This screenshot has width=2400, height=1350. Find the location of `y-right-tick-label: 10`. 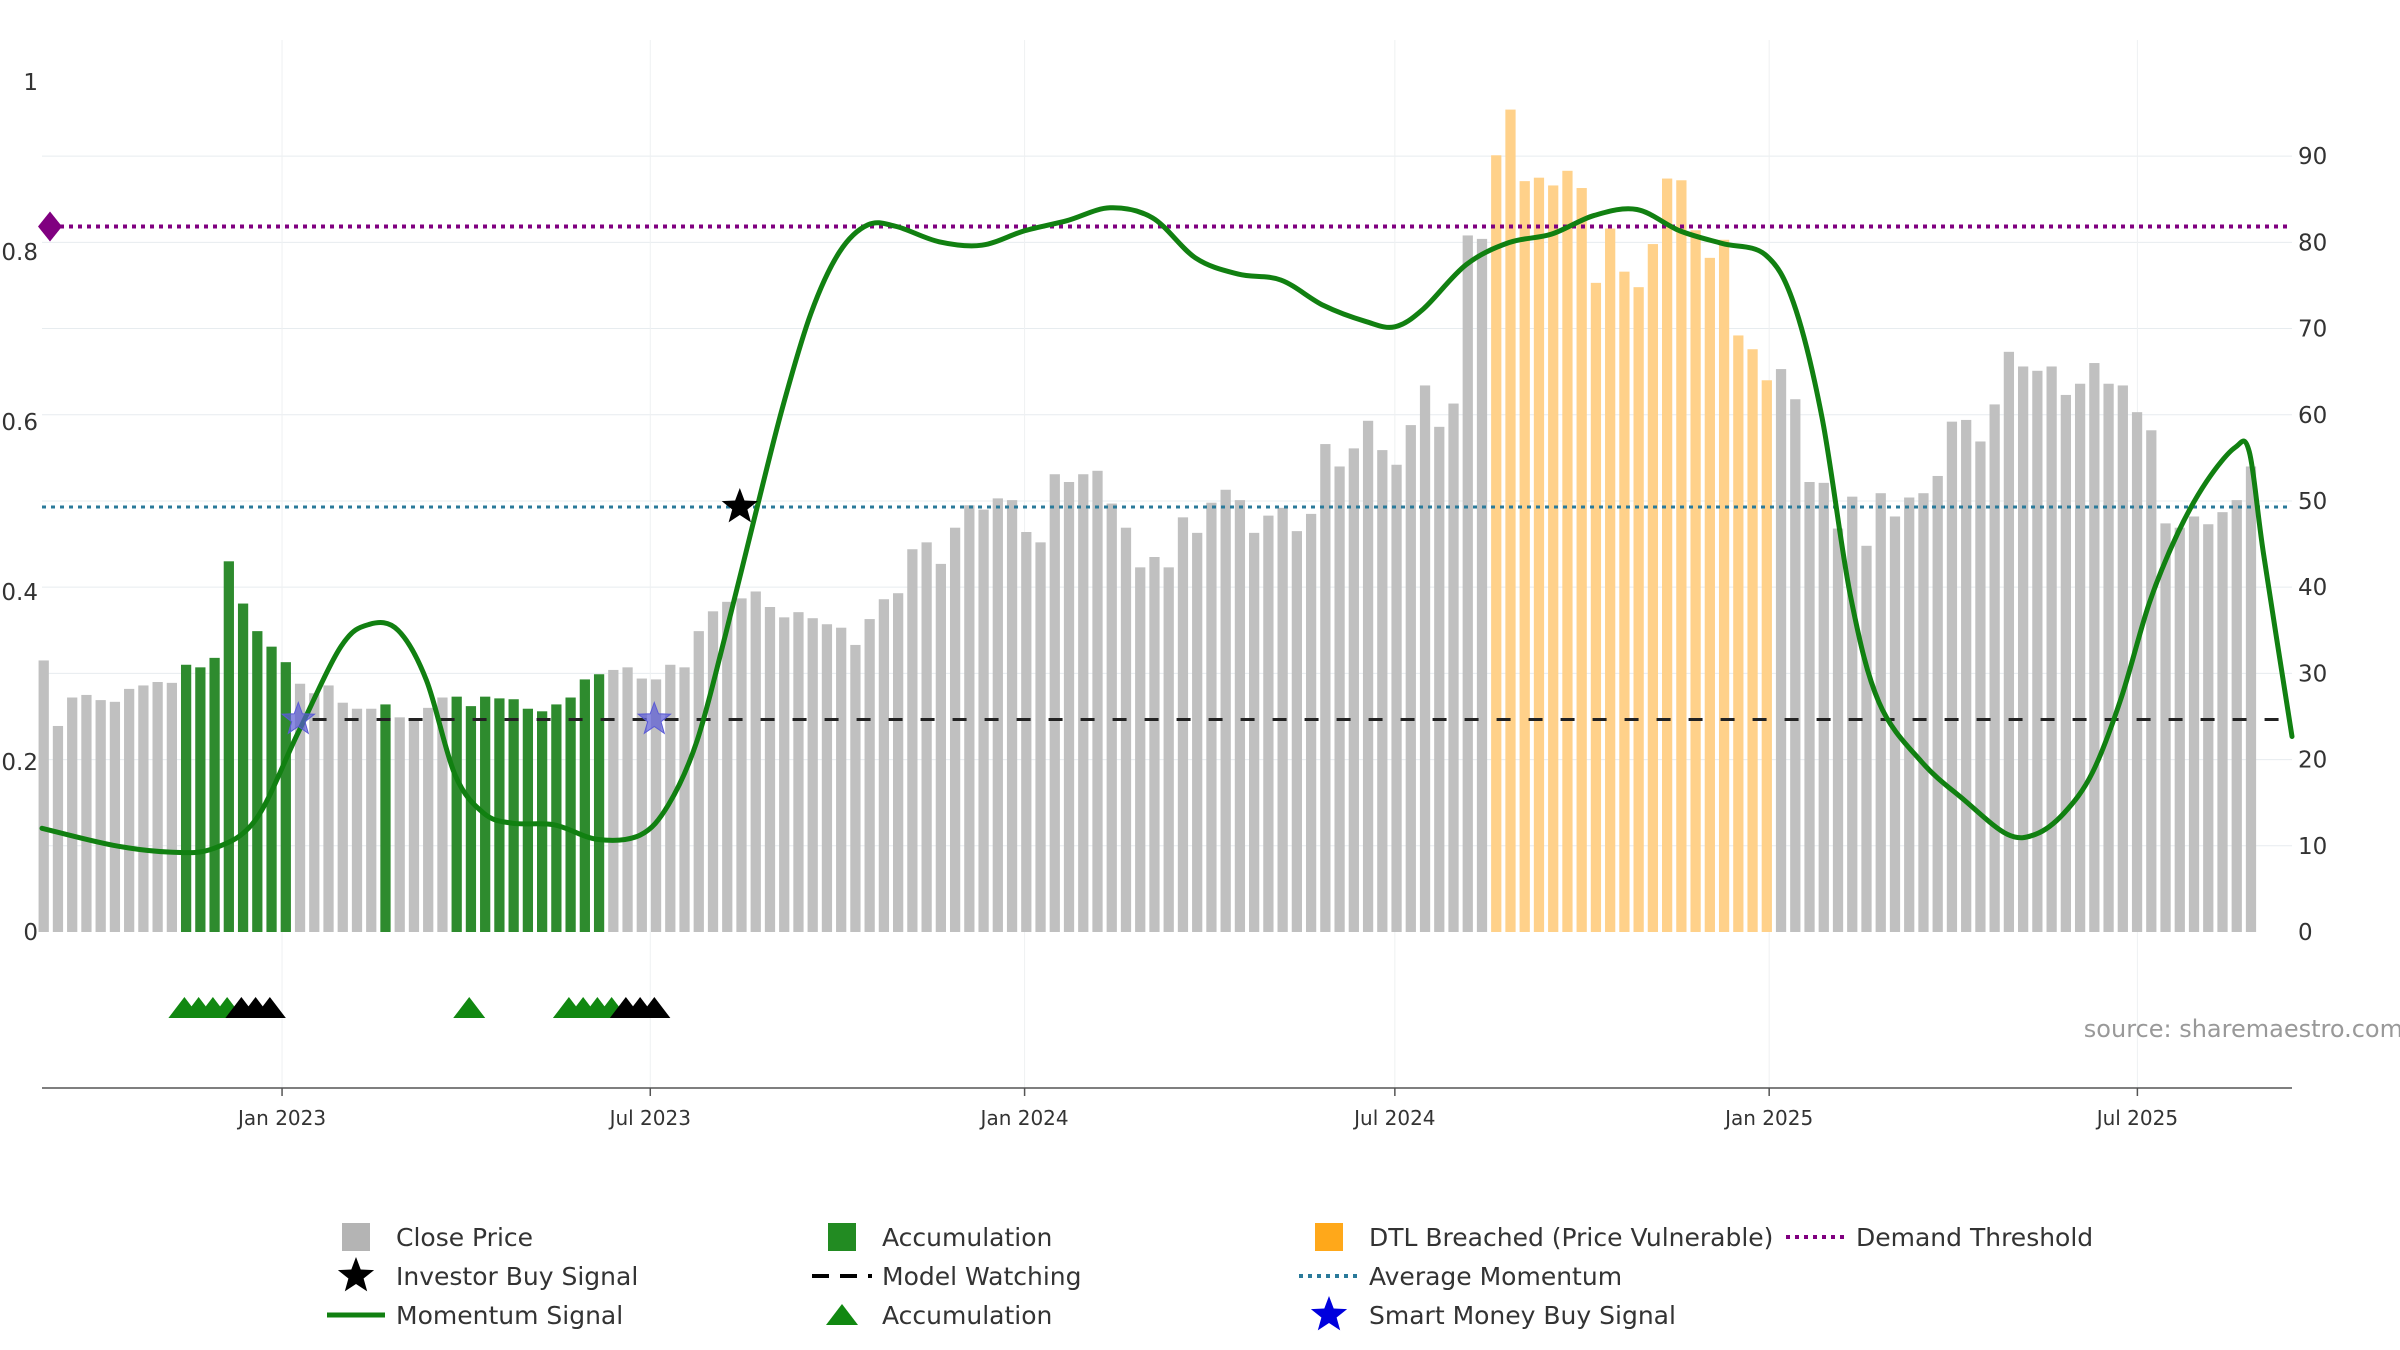

y-right-tick-label: 10 is located at coordinates (2312, 847).